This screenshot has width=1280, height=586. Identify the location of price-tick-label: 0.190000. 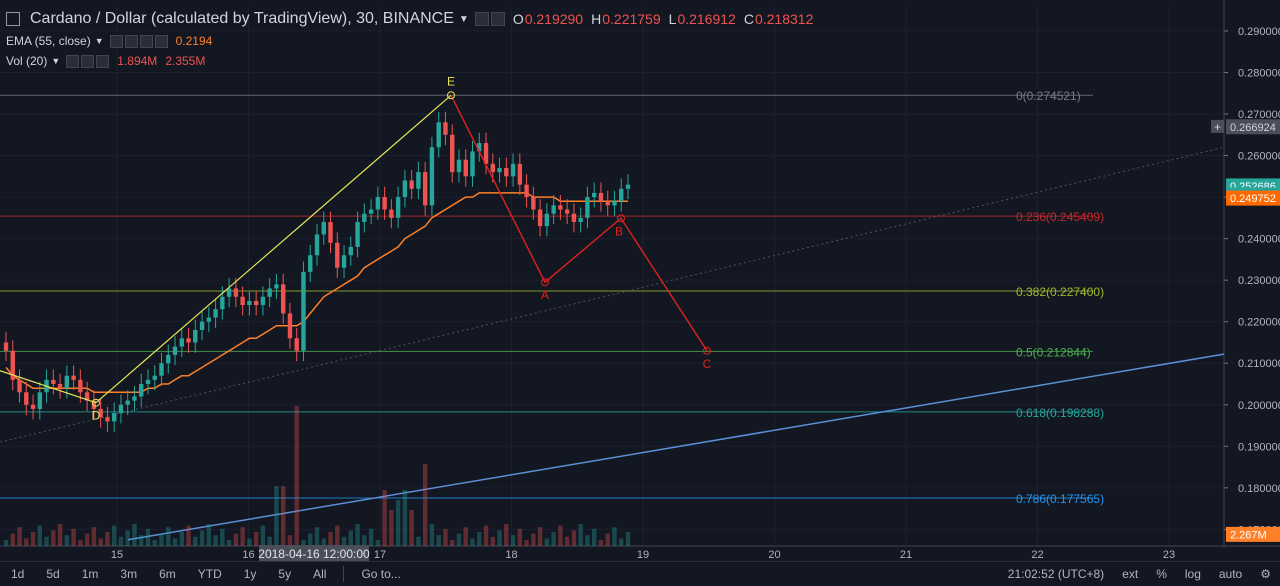
(1259, 447).